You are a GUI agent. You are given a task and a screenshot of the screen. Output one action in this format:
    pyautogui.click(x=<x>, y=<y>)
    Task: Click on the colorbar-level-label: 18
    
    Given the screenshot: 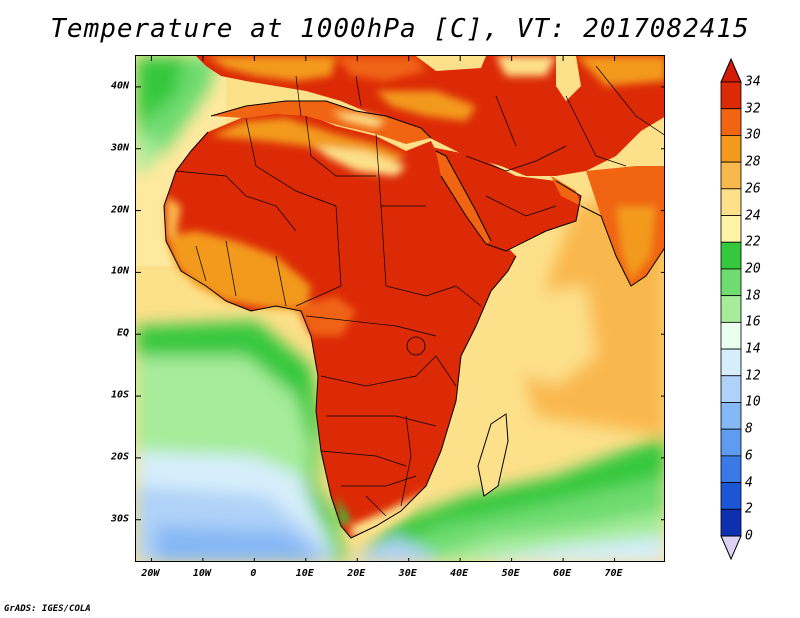 What is the action you would take?
    pyautogui.click(x=753, y=296)
    